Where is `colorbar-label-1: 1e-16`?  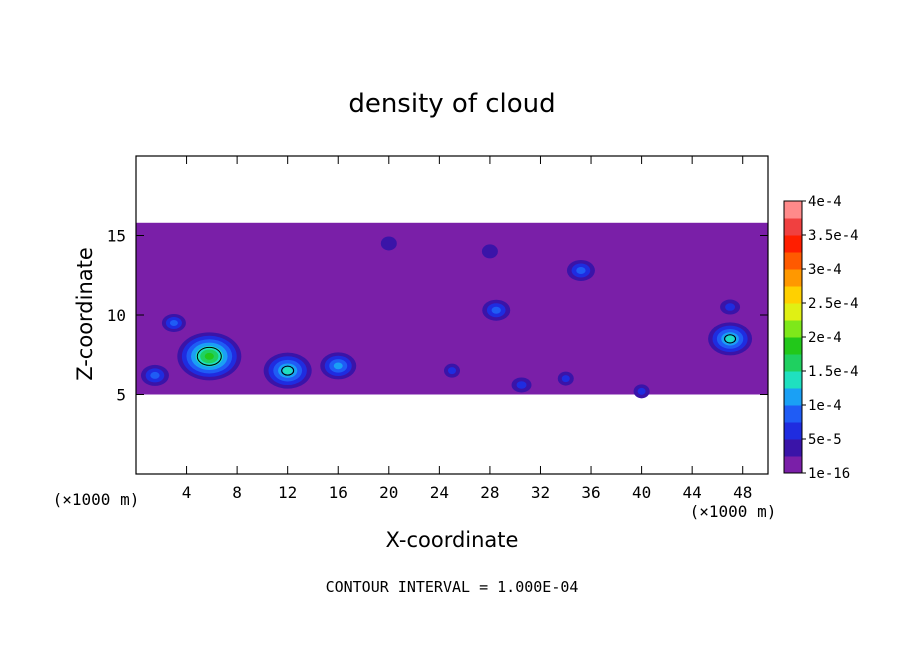 colorbar-label-1: 1e-16 is located at coordinates (829, 474).